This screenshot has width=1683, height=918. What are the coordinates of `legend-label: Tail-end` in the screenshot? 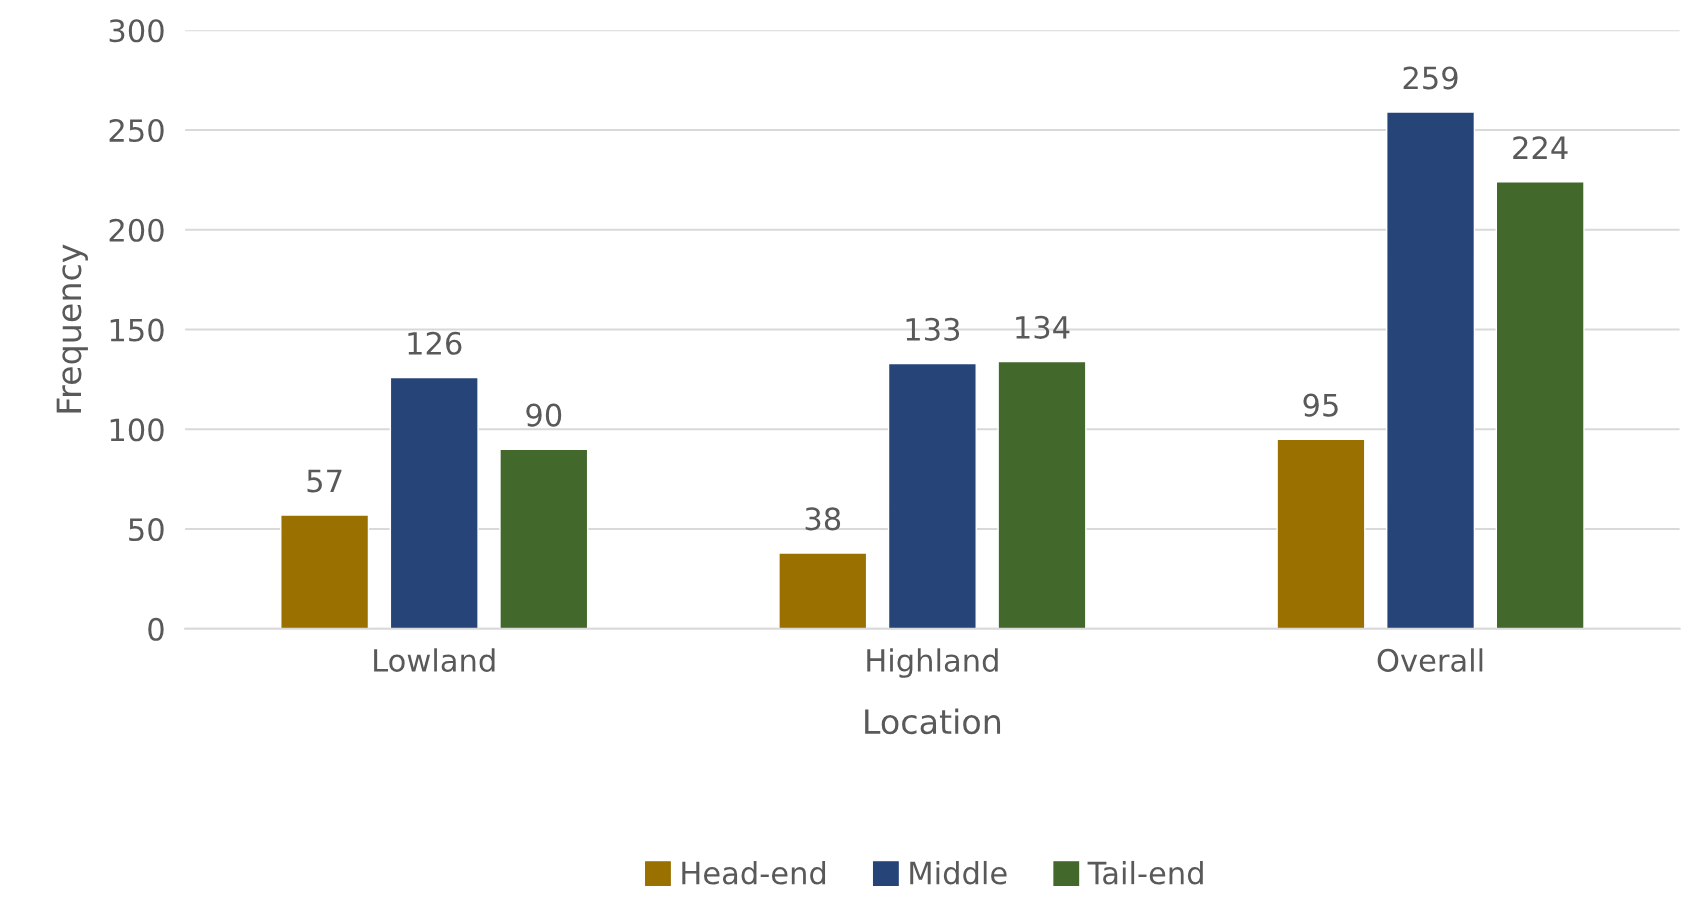 It's located at (1145, 872).